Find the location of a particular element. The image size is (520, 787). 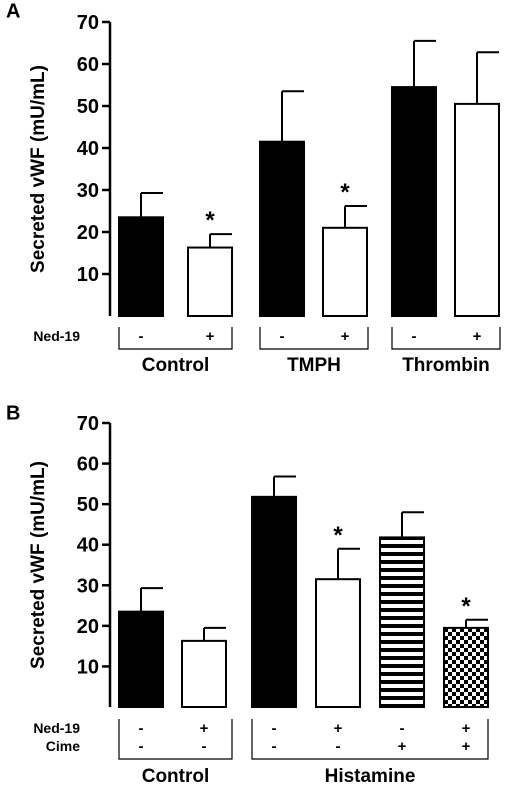

panel-b-y-tick-label: 60 is located at coordinates (88, 465).